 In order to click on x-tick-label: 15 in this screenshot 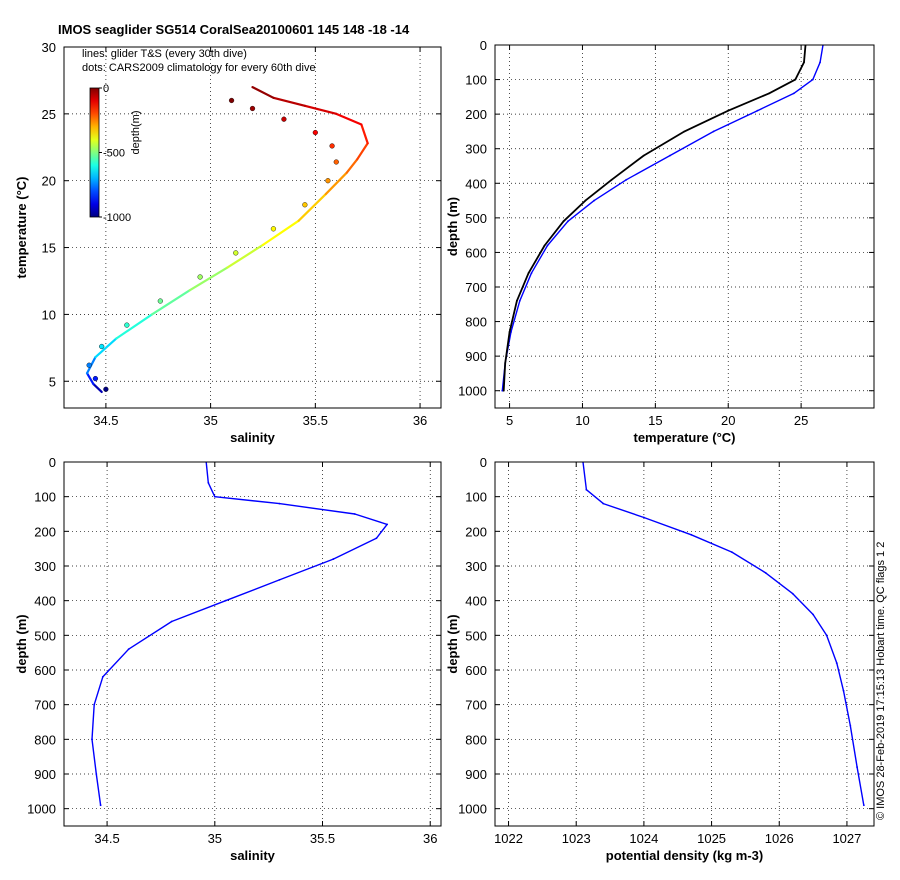, I will do `click(655, 420)`.